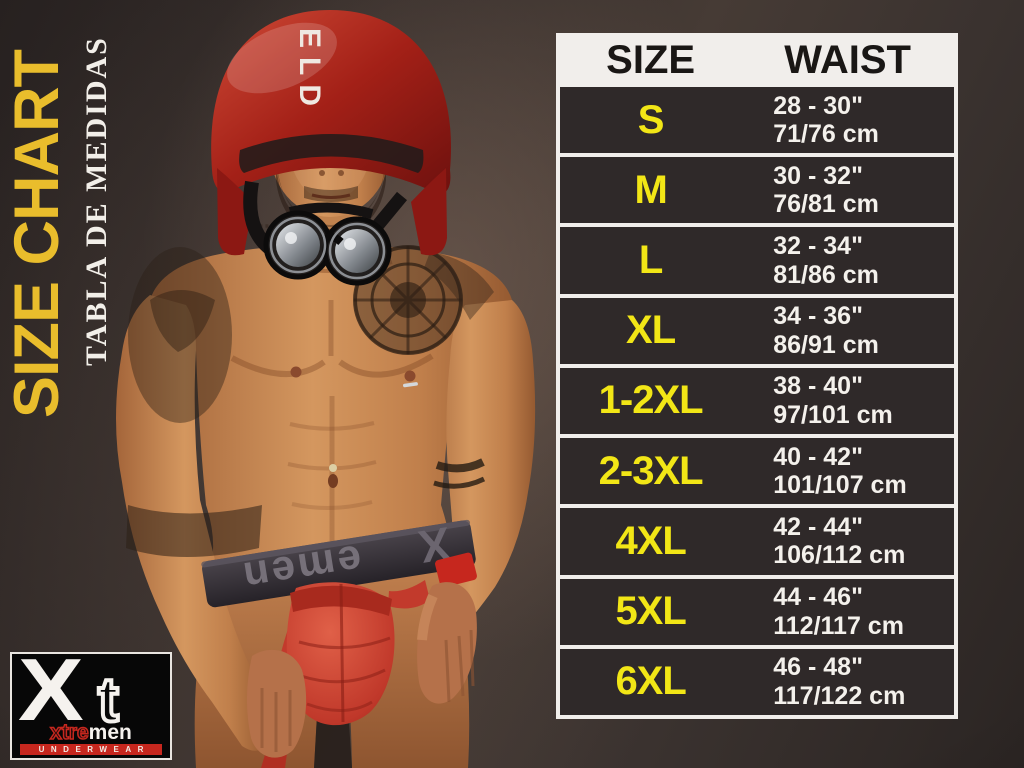 The image size is (1024, 768). What do you see at coordinates (833, 414) in the screenshot?
I see `waist-cm: 97/101 cm` at bounding box center [833, 414].